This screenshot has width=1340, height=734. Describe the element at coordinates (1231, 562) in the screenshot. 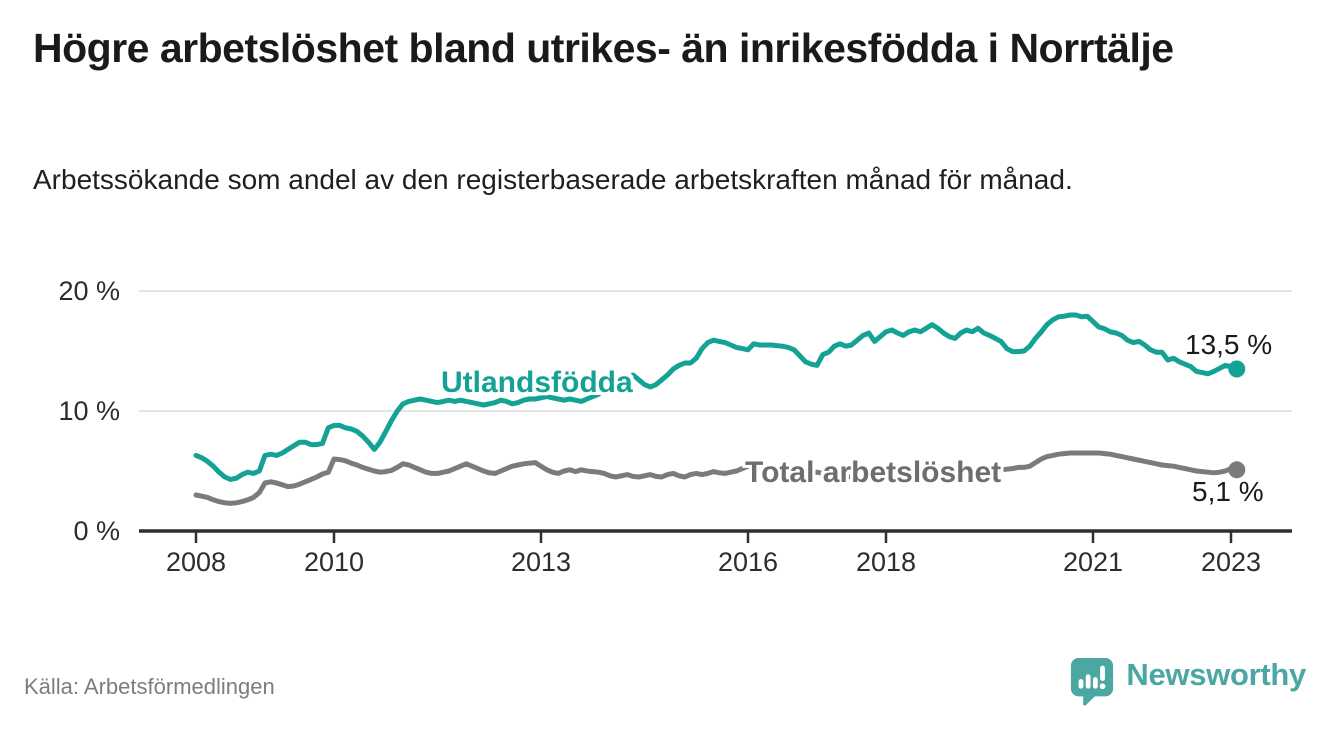

I see `x-tick-label: 2023` at that location.